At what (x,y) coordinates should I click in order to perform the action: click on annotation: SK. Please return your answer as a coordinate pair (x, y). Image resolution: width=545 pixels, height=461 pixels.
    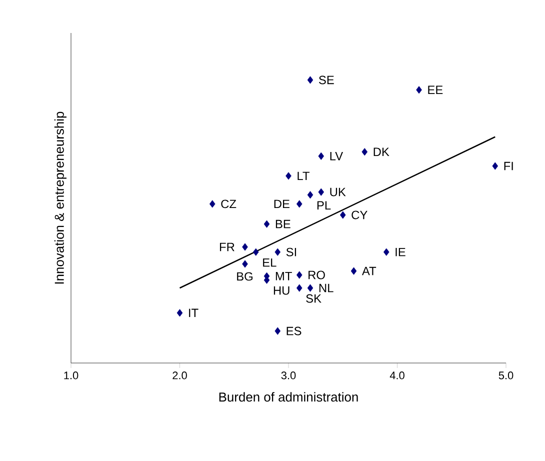
    Looking at the image, I should click on (314, 298).